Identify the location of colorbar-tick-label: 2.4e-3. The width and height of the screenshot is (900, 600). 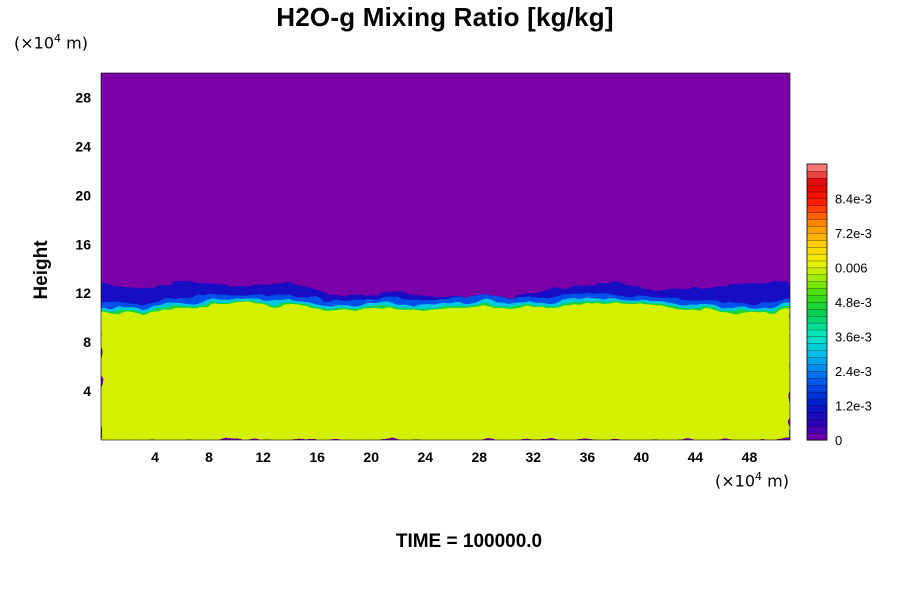
(853, 371).